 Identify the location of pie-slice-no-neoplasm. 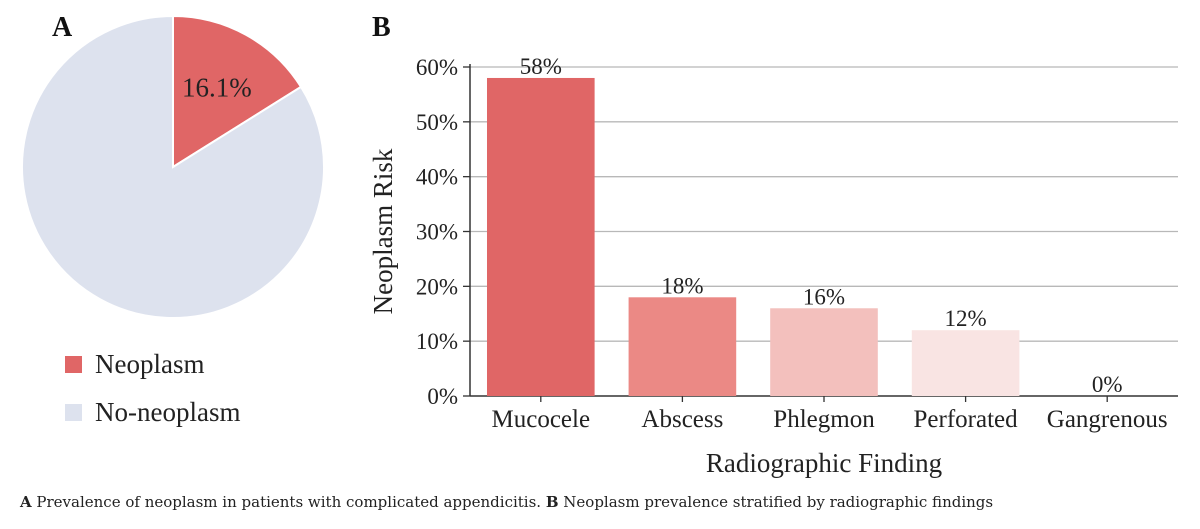
(173, 166).